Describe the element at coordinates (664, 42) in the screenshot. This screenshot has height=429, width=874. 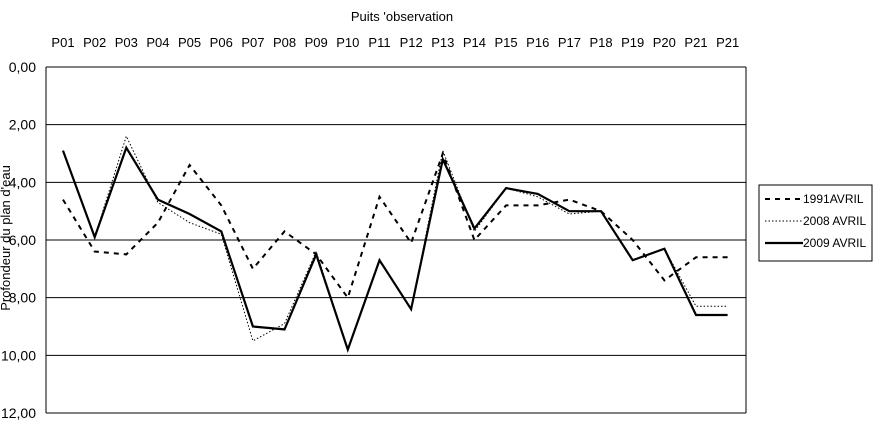
I see `x-tick-label: P20` at that location.